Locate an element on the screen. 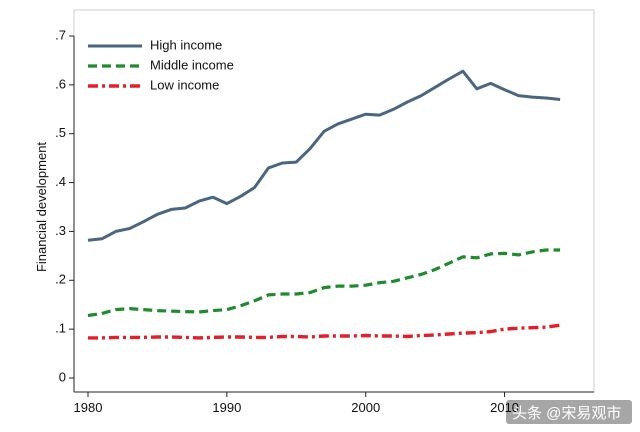 The image size is (640, 432). legend-label: High income is located at coordinates (186, 44).